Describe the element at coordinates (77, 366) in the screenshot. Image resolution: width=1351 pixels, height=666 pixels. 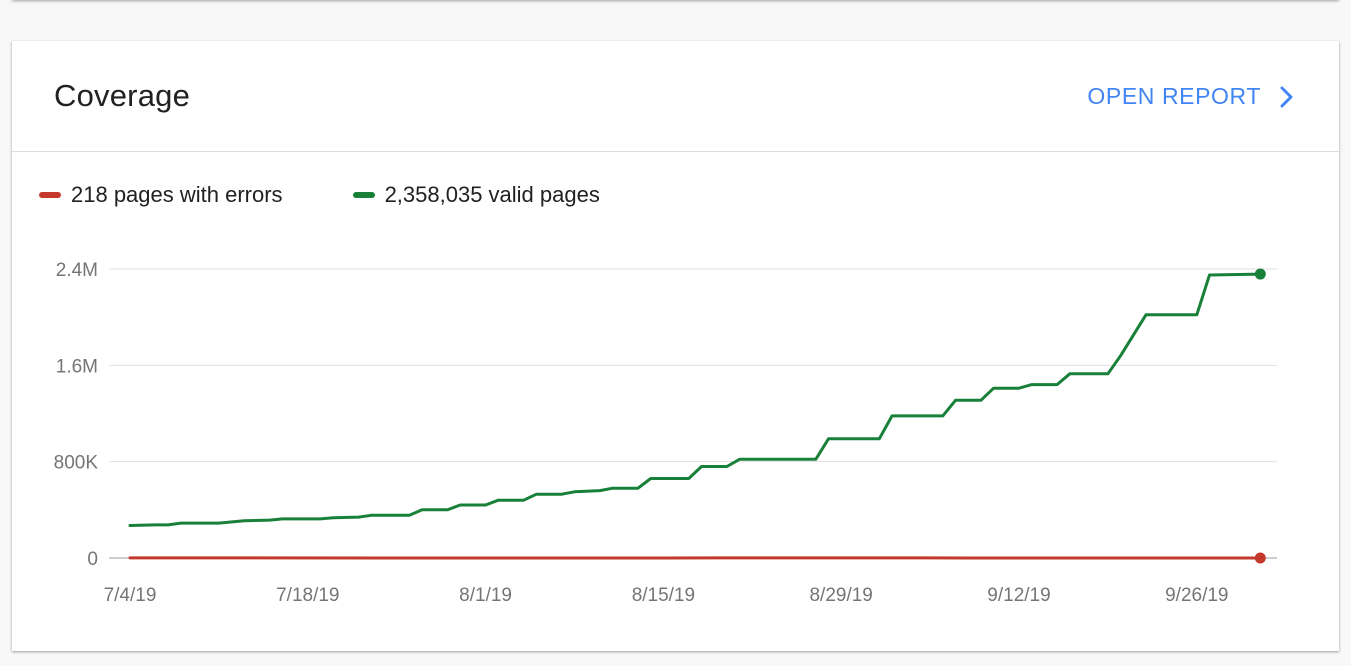
I see `y-tick-label: 1.6M` at that location.